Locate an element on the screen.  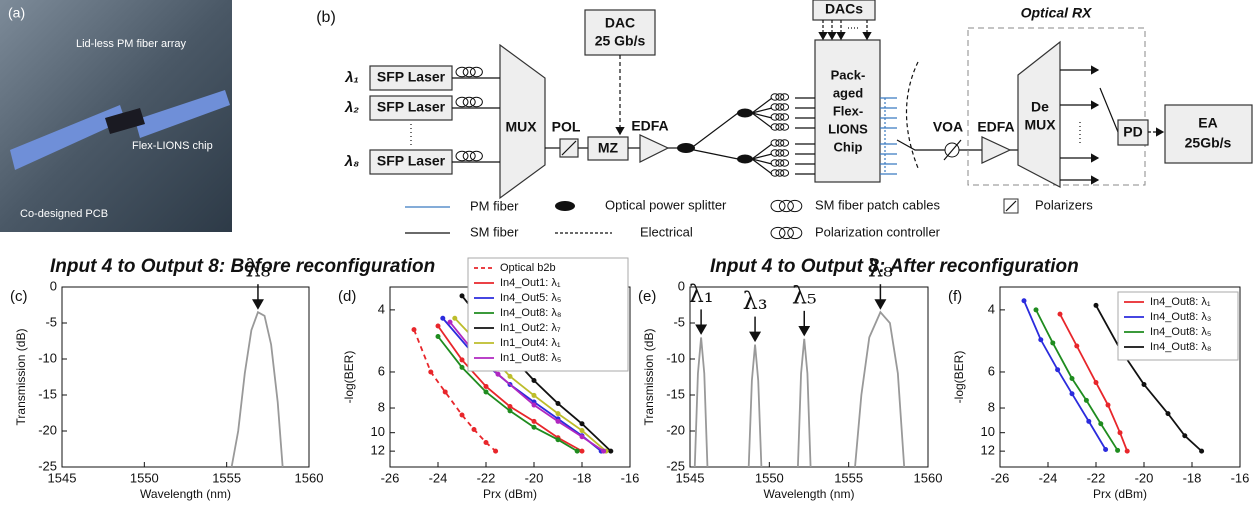
legend-label: In4_Out1: λ₁ is located at coordinates (530, 283).